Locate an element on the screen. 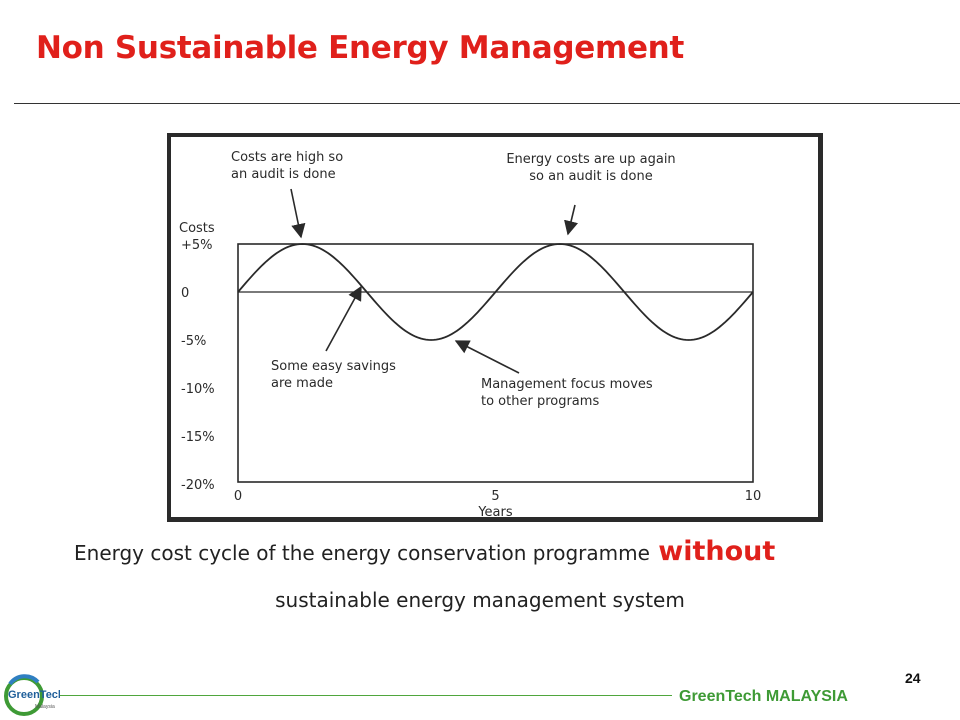 Image resolution: width=960 pixels, height=720 pixels. x-axis-label: Years is located at coordinates (495, 511).